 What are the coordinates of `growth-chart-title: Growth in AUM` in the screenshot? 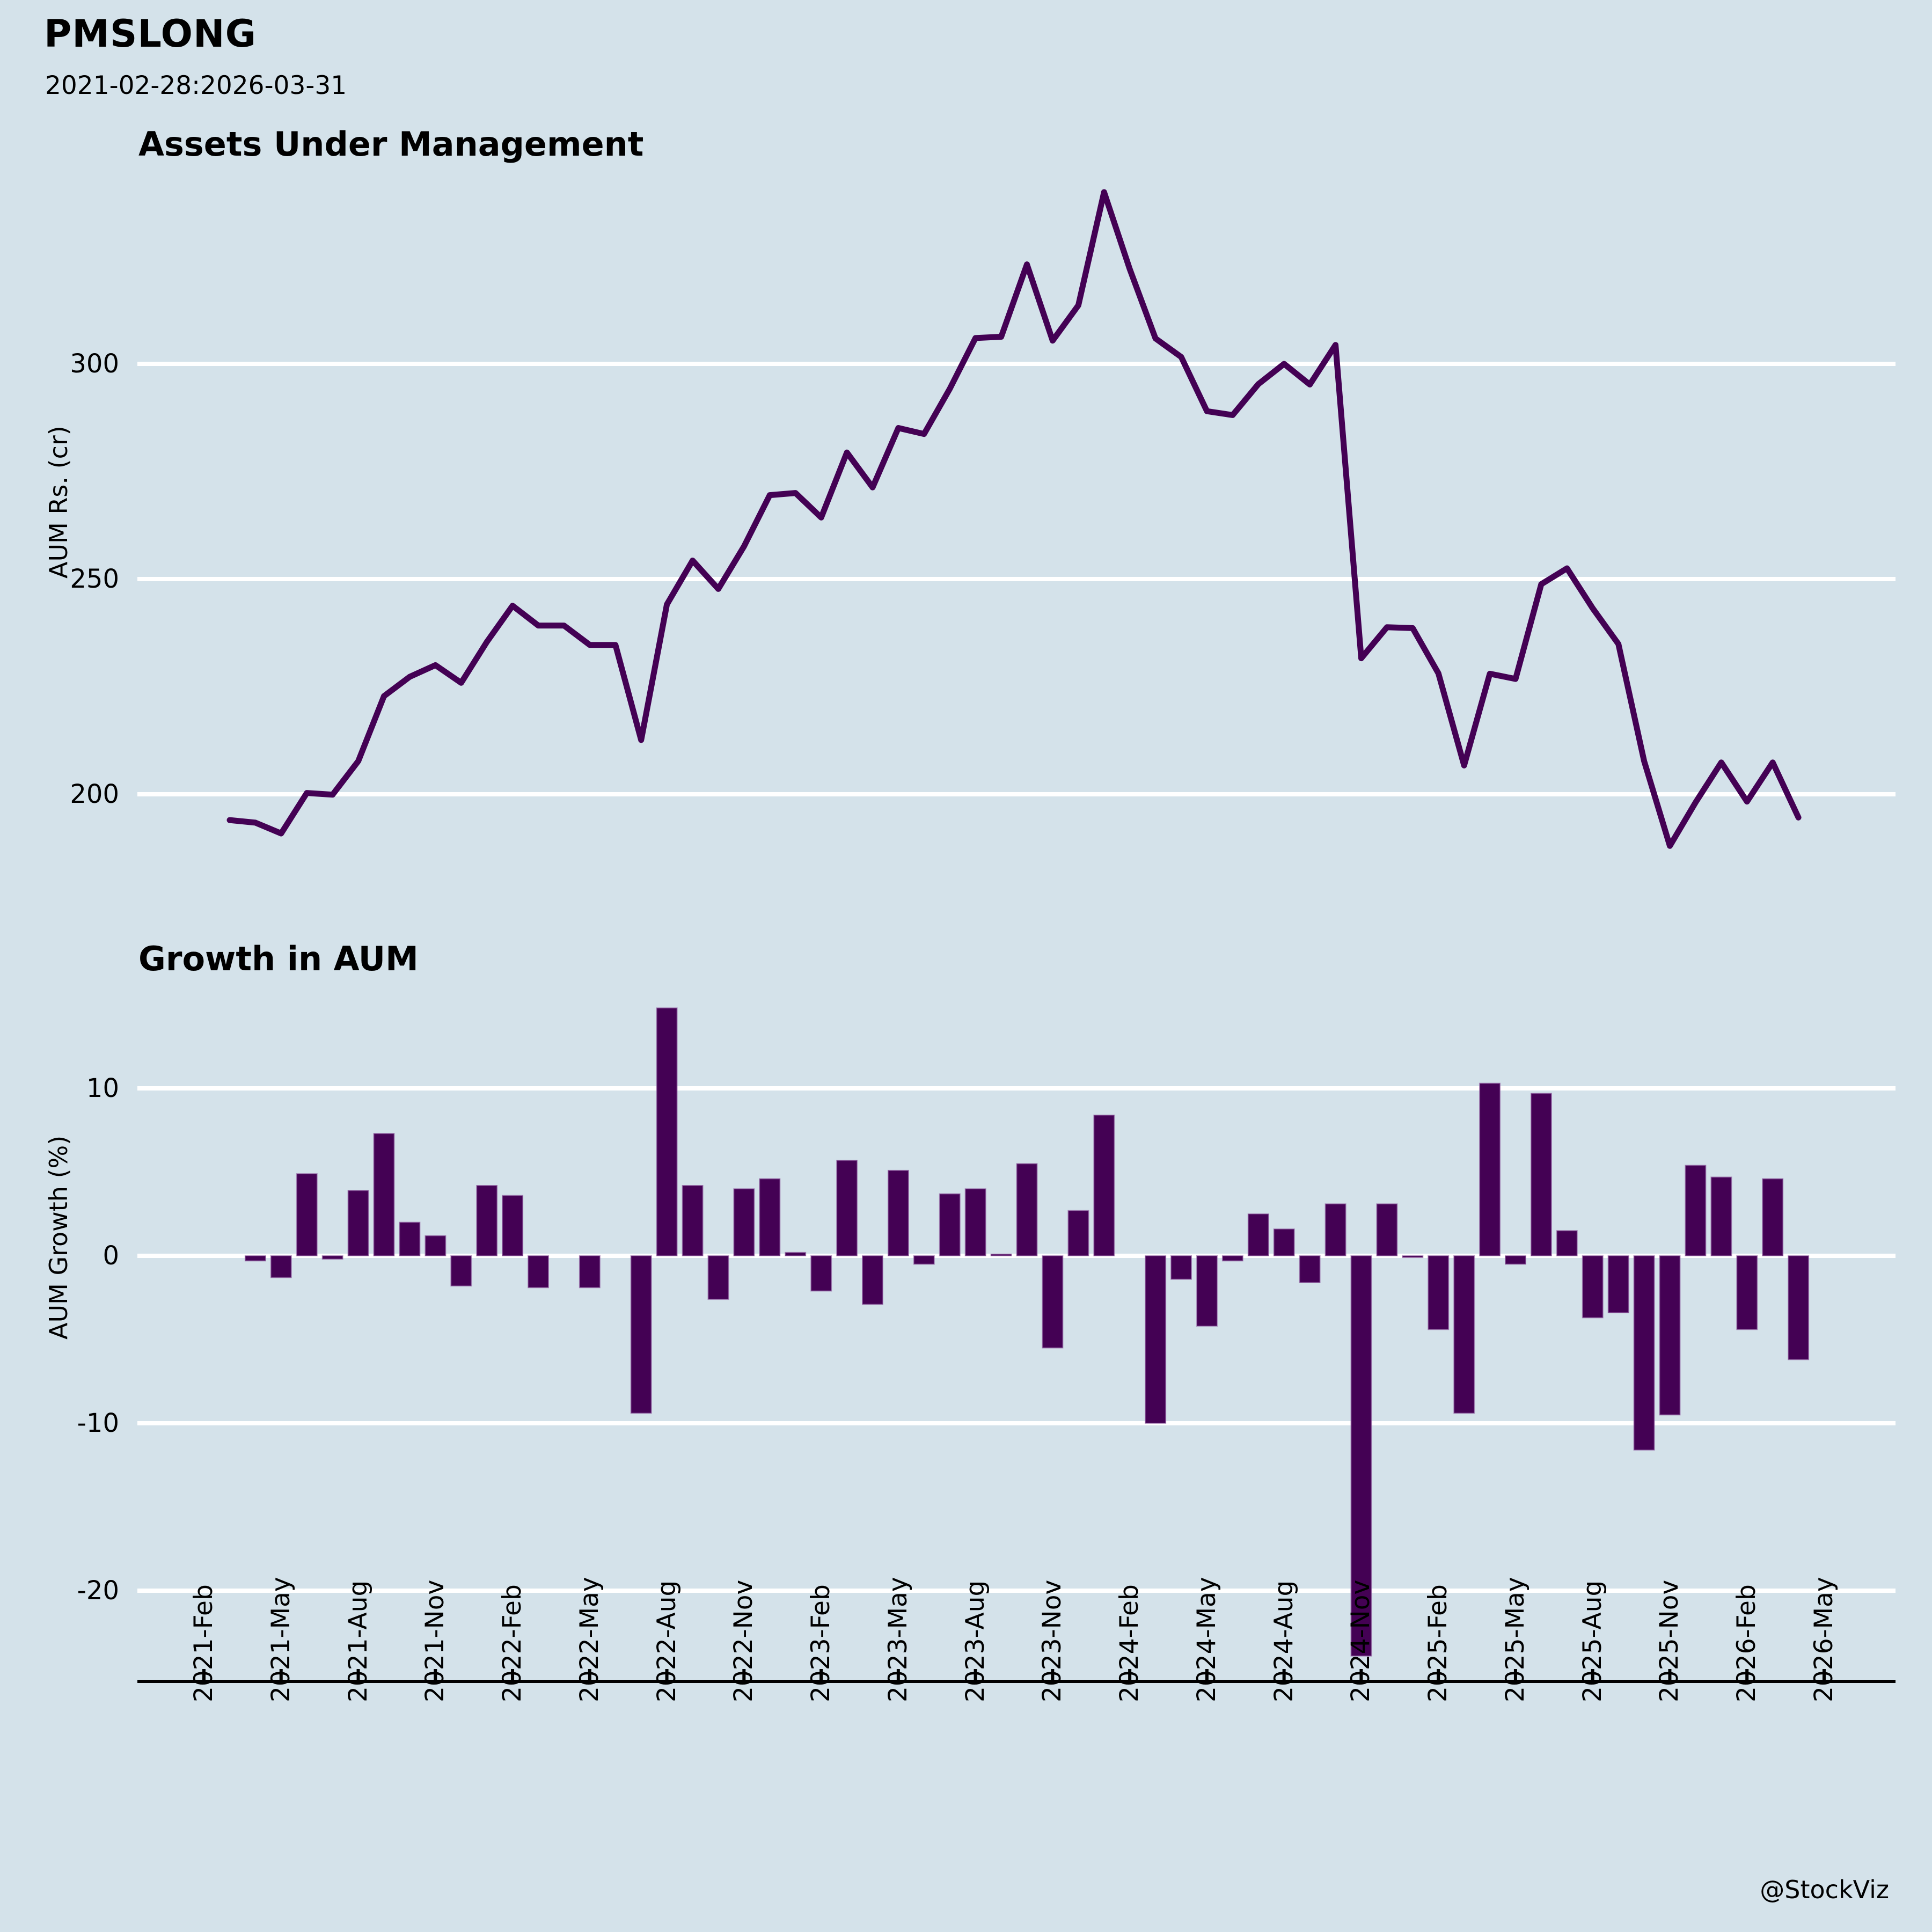 It's located at (278, 958).